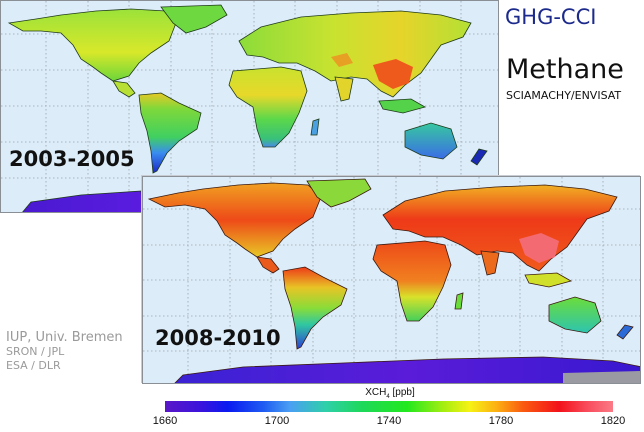  What do you see at coordinates (389, 421) in the screenshot?
I see `colorbar-tick: 1740` at bounding box center [389, 421].